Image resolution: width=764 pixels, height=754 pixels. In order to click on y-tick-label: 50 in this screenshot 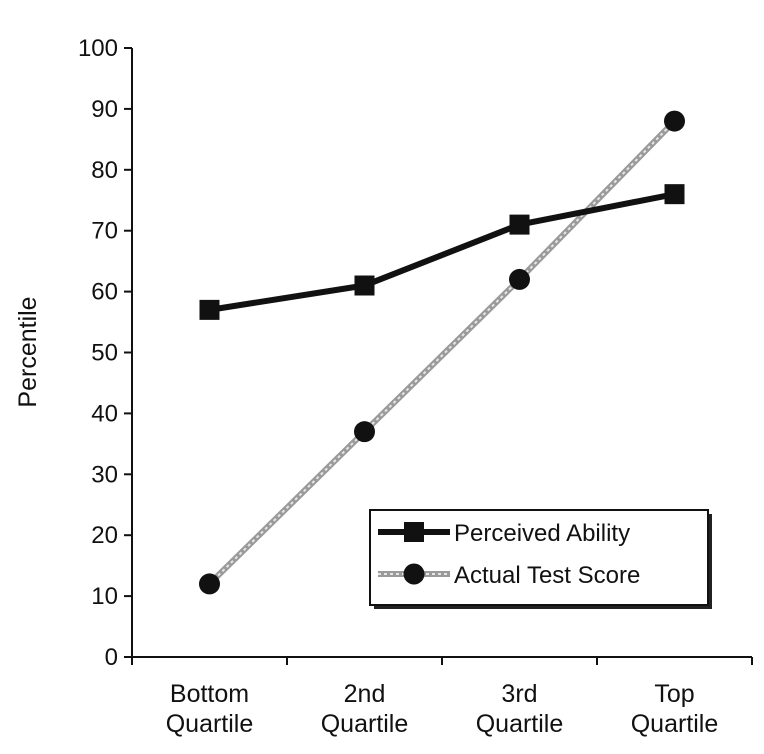, I will do `click(104, 353)`.